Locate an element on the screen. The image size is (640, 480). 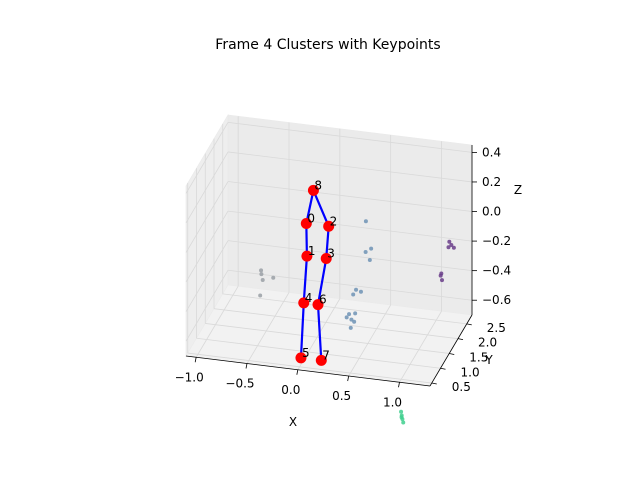
x-axis-label: X is located at coordinates (293, 422).